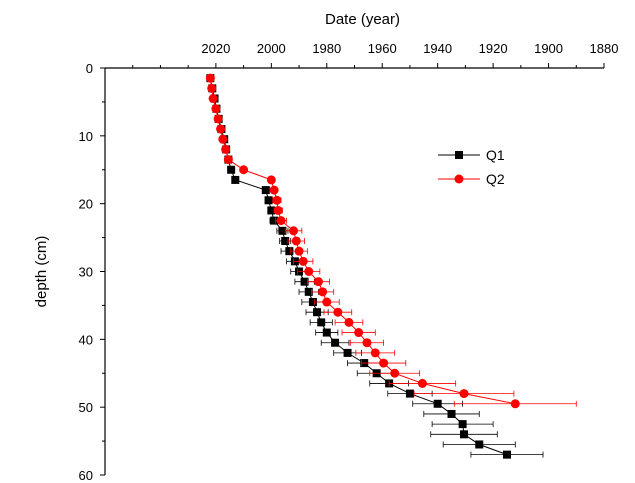 This screenshot has height=483, width=635. Describe the element at coordinates (86, 272) in the screenshot. I see `y-tick-label: 30` at that location.